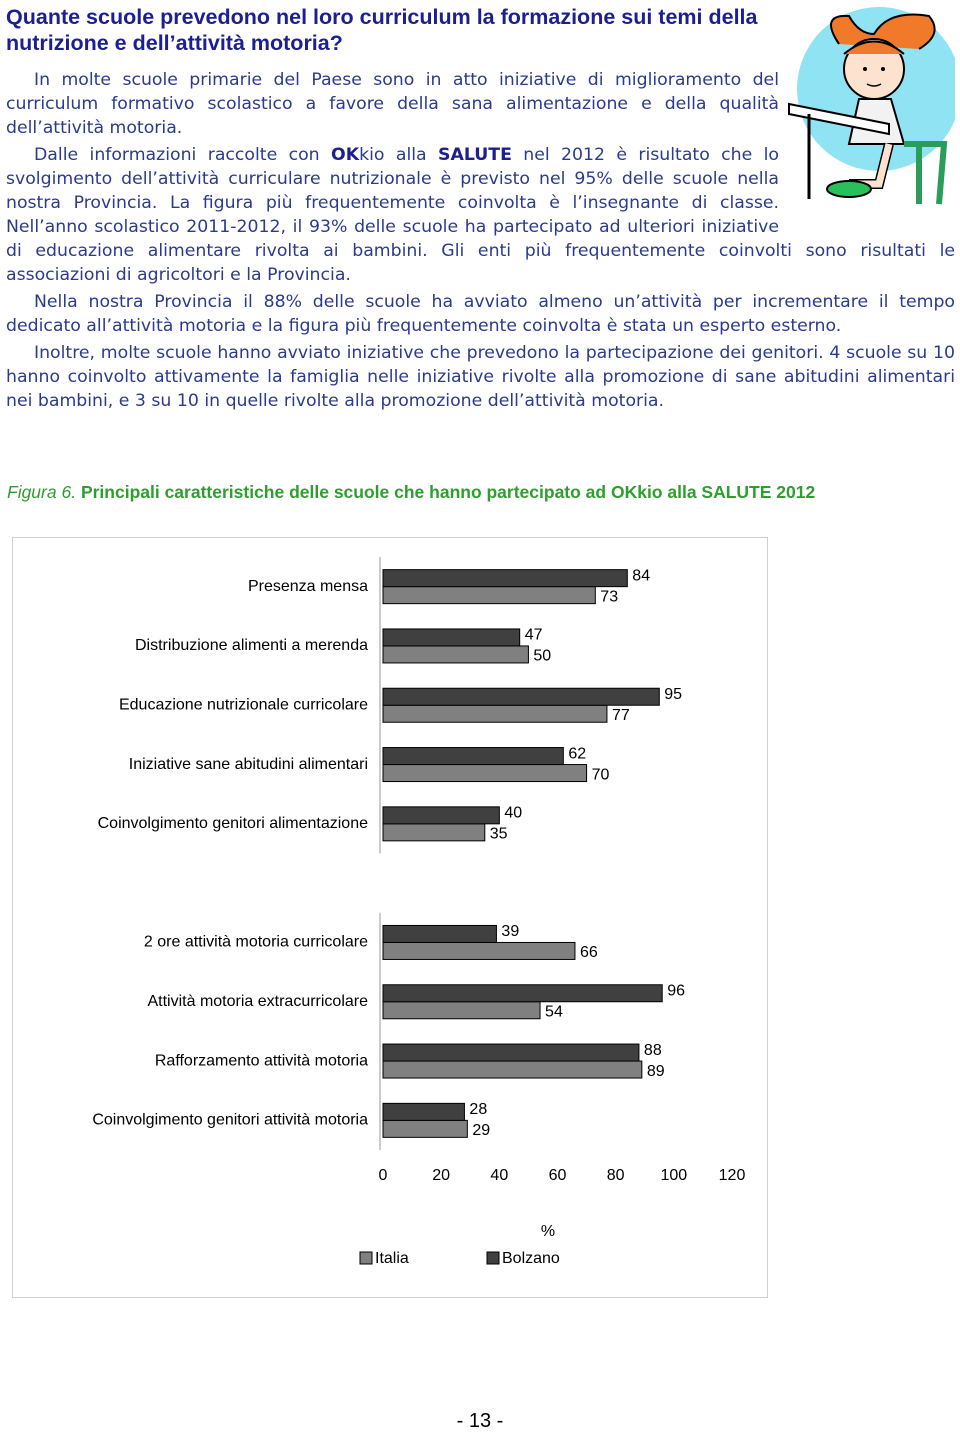 This screenshot has height=1433, width=960. I want to click on x-axis-label: %, so click(548, 1231).